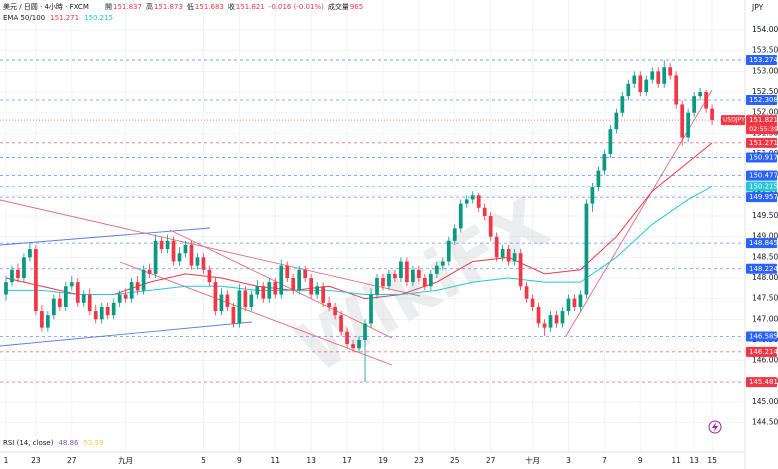 This screenshot has height=469, width=778. What do you see at coordinates (356, 7) in the screenshot?
I see `volume-value: 965` at bounding box center [356, 7].